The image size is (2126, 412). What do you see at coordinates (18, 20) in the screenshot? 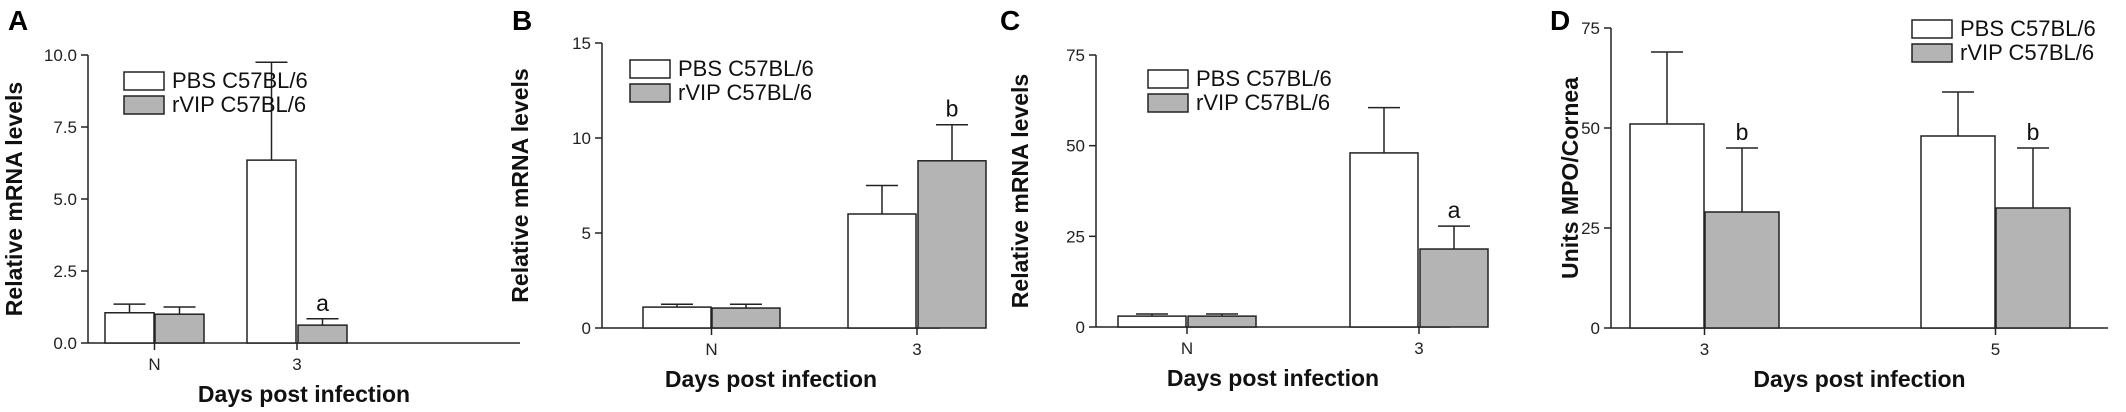
I see `panel-letter: A` at bounding box center [18, 20].